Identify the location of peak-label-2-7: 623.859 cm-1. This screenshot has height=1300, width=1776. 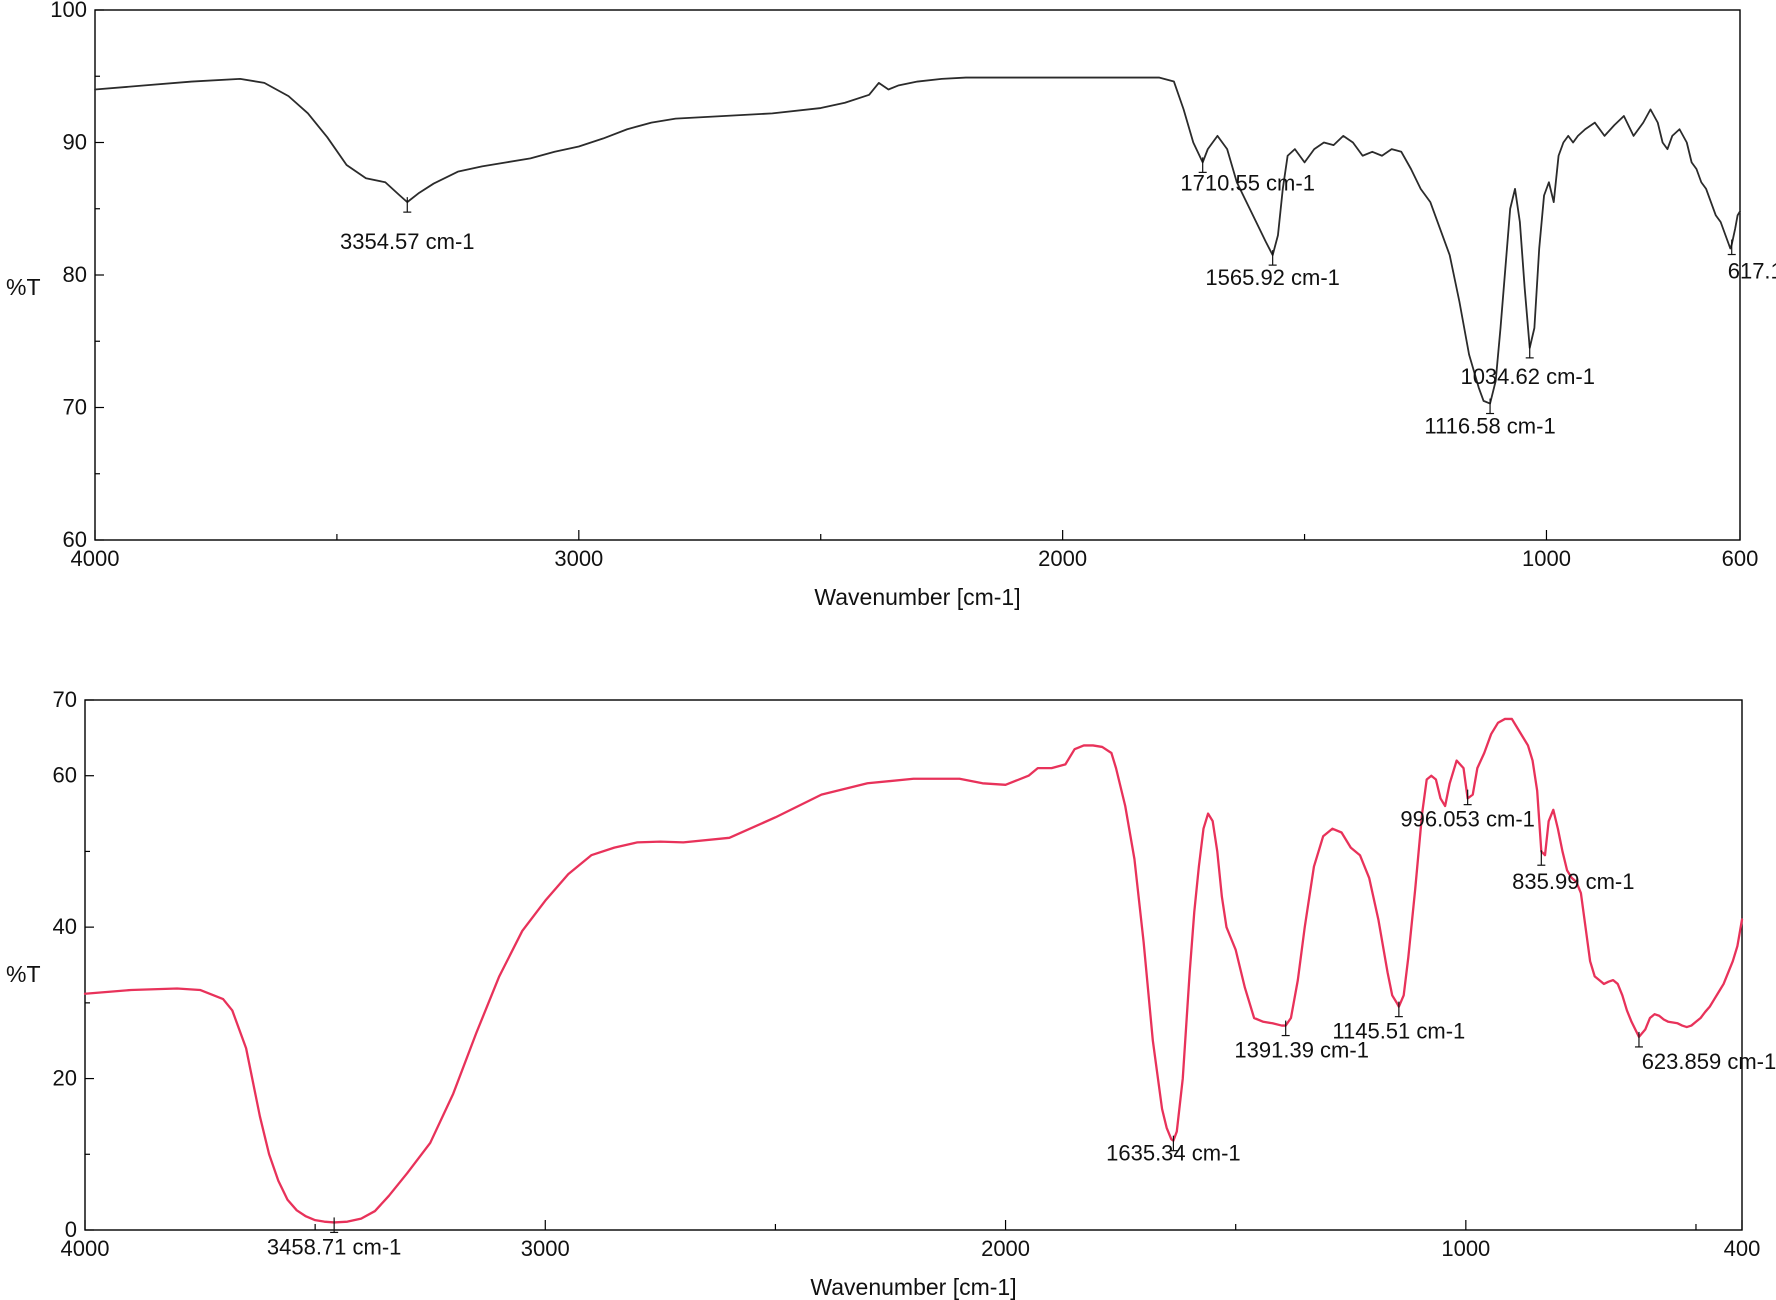
(1709, 1061).